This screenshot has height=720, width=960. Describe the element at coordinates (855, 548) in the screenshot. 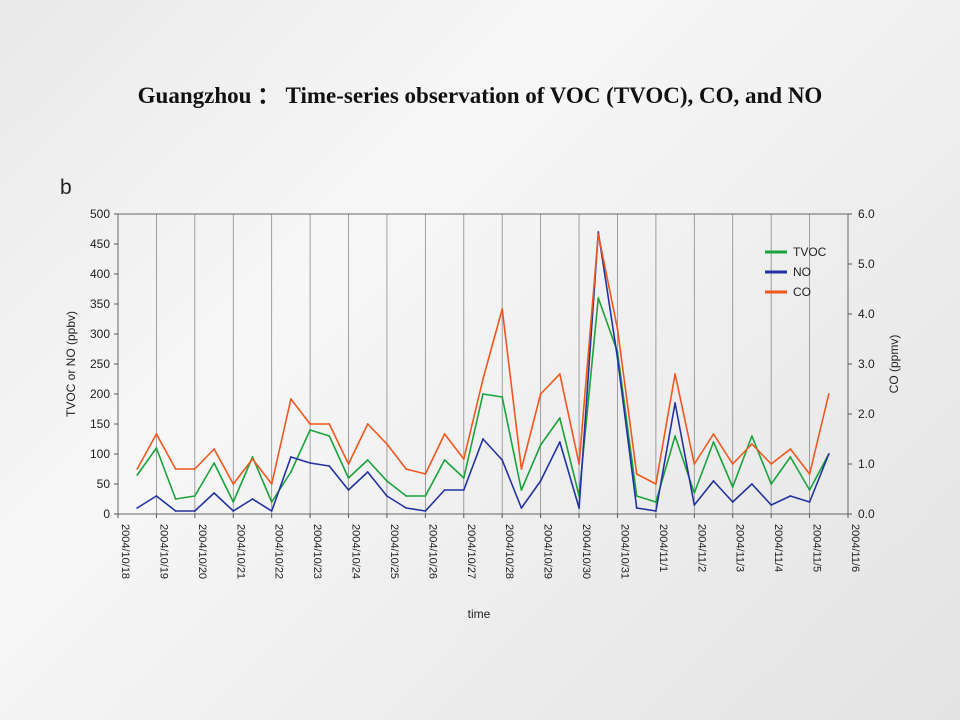

I see `x-tick-label: 2004/11/6` at that location.